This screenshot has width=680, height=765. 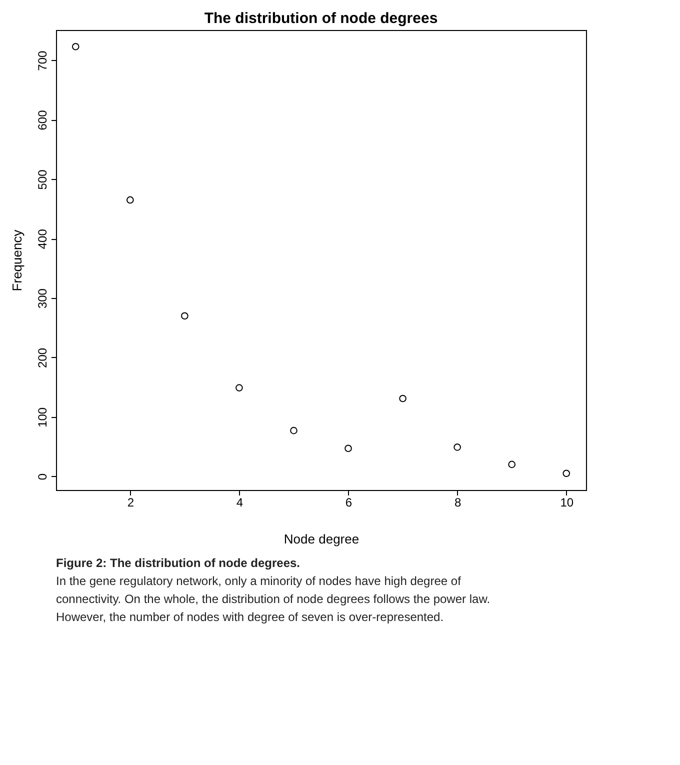 I want to click on y-tick-label: 300, so click(x=43, y=298).